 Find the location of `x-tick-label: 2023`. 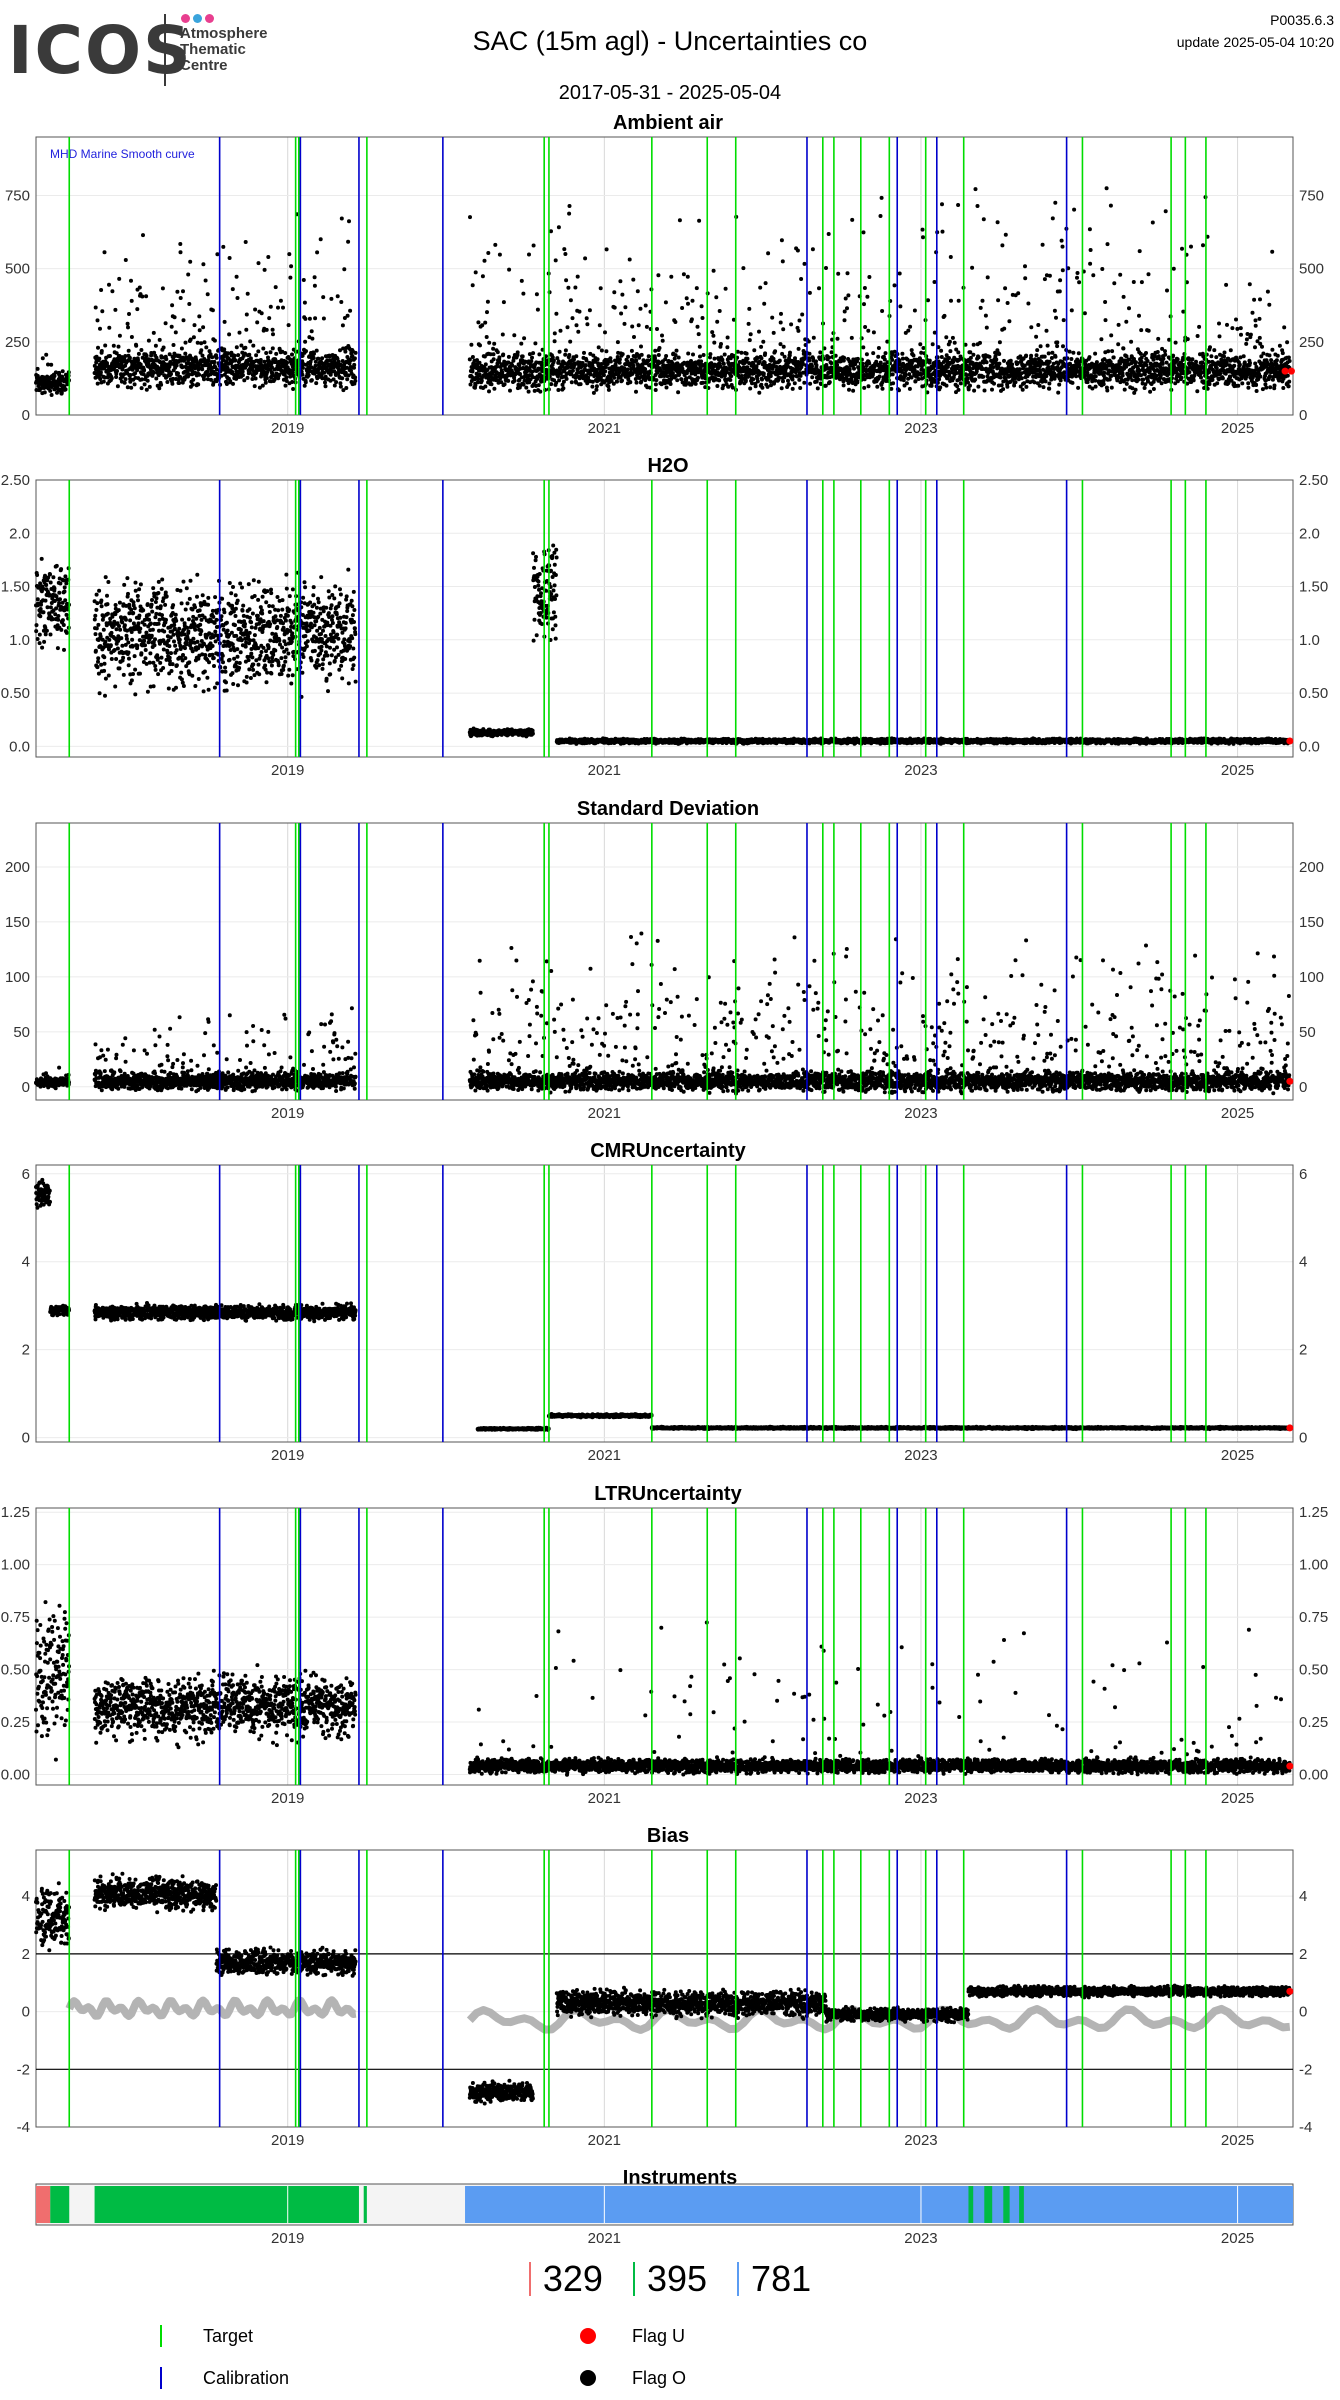

x-tick-label: 2023 is located at coordinates (920, 428).